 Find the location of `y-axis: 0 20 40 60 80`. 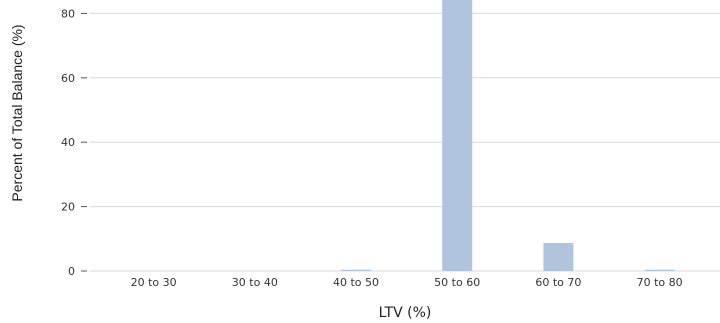

y-axis: 0 20 40 60 80 is located at coordinates (74, 142).